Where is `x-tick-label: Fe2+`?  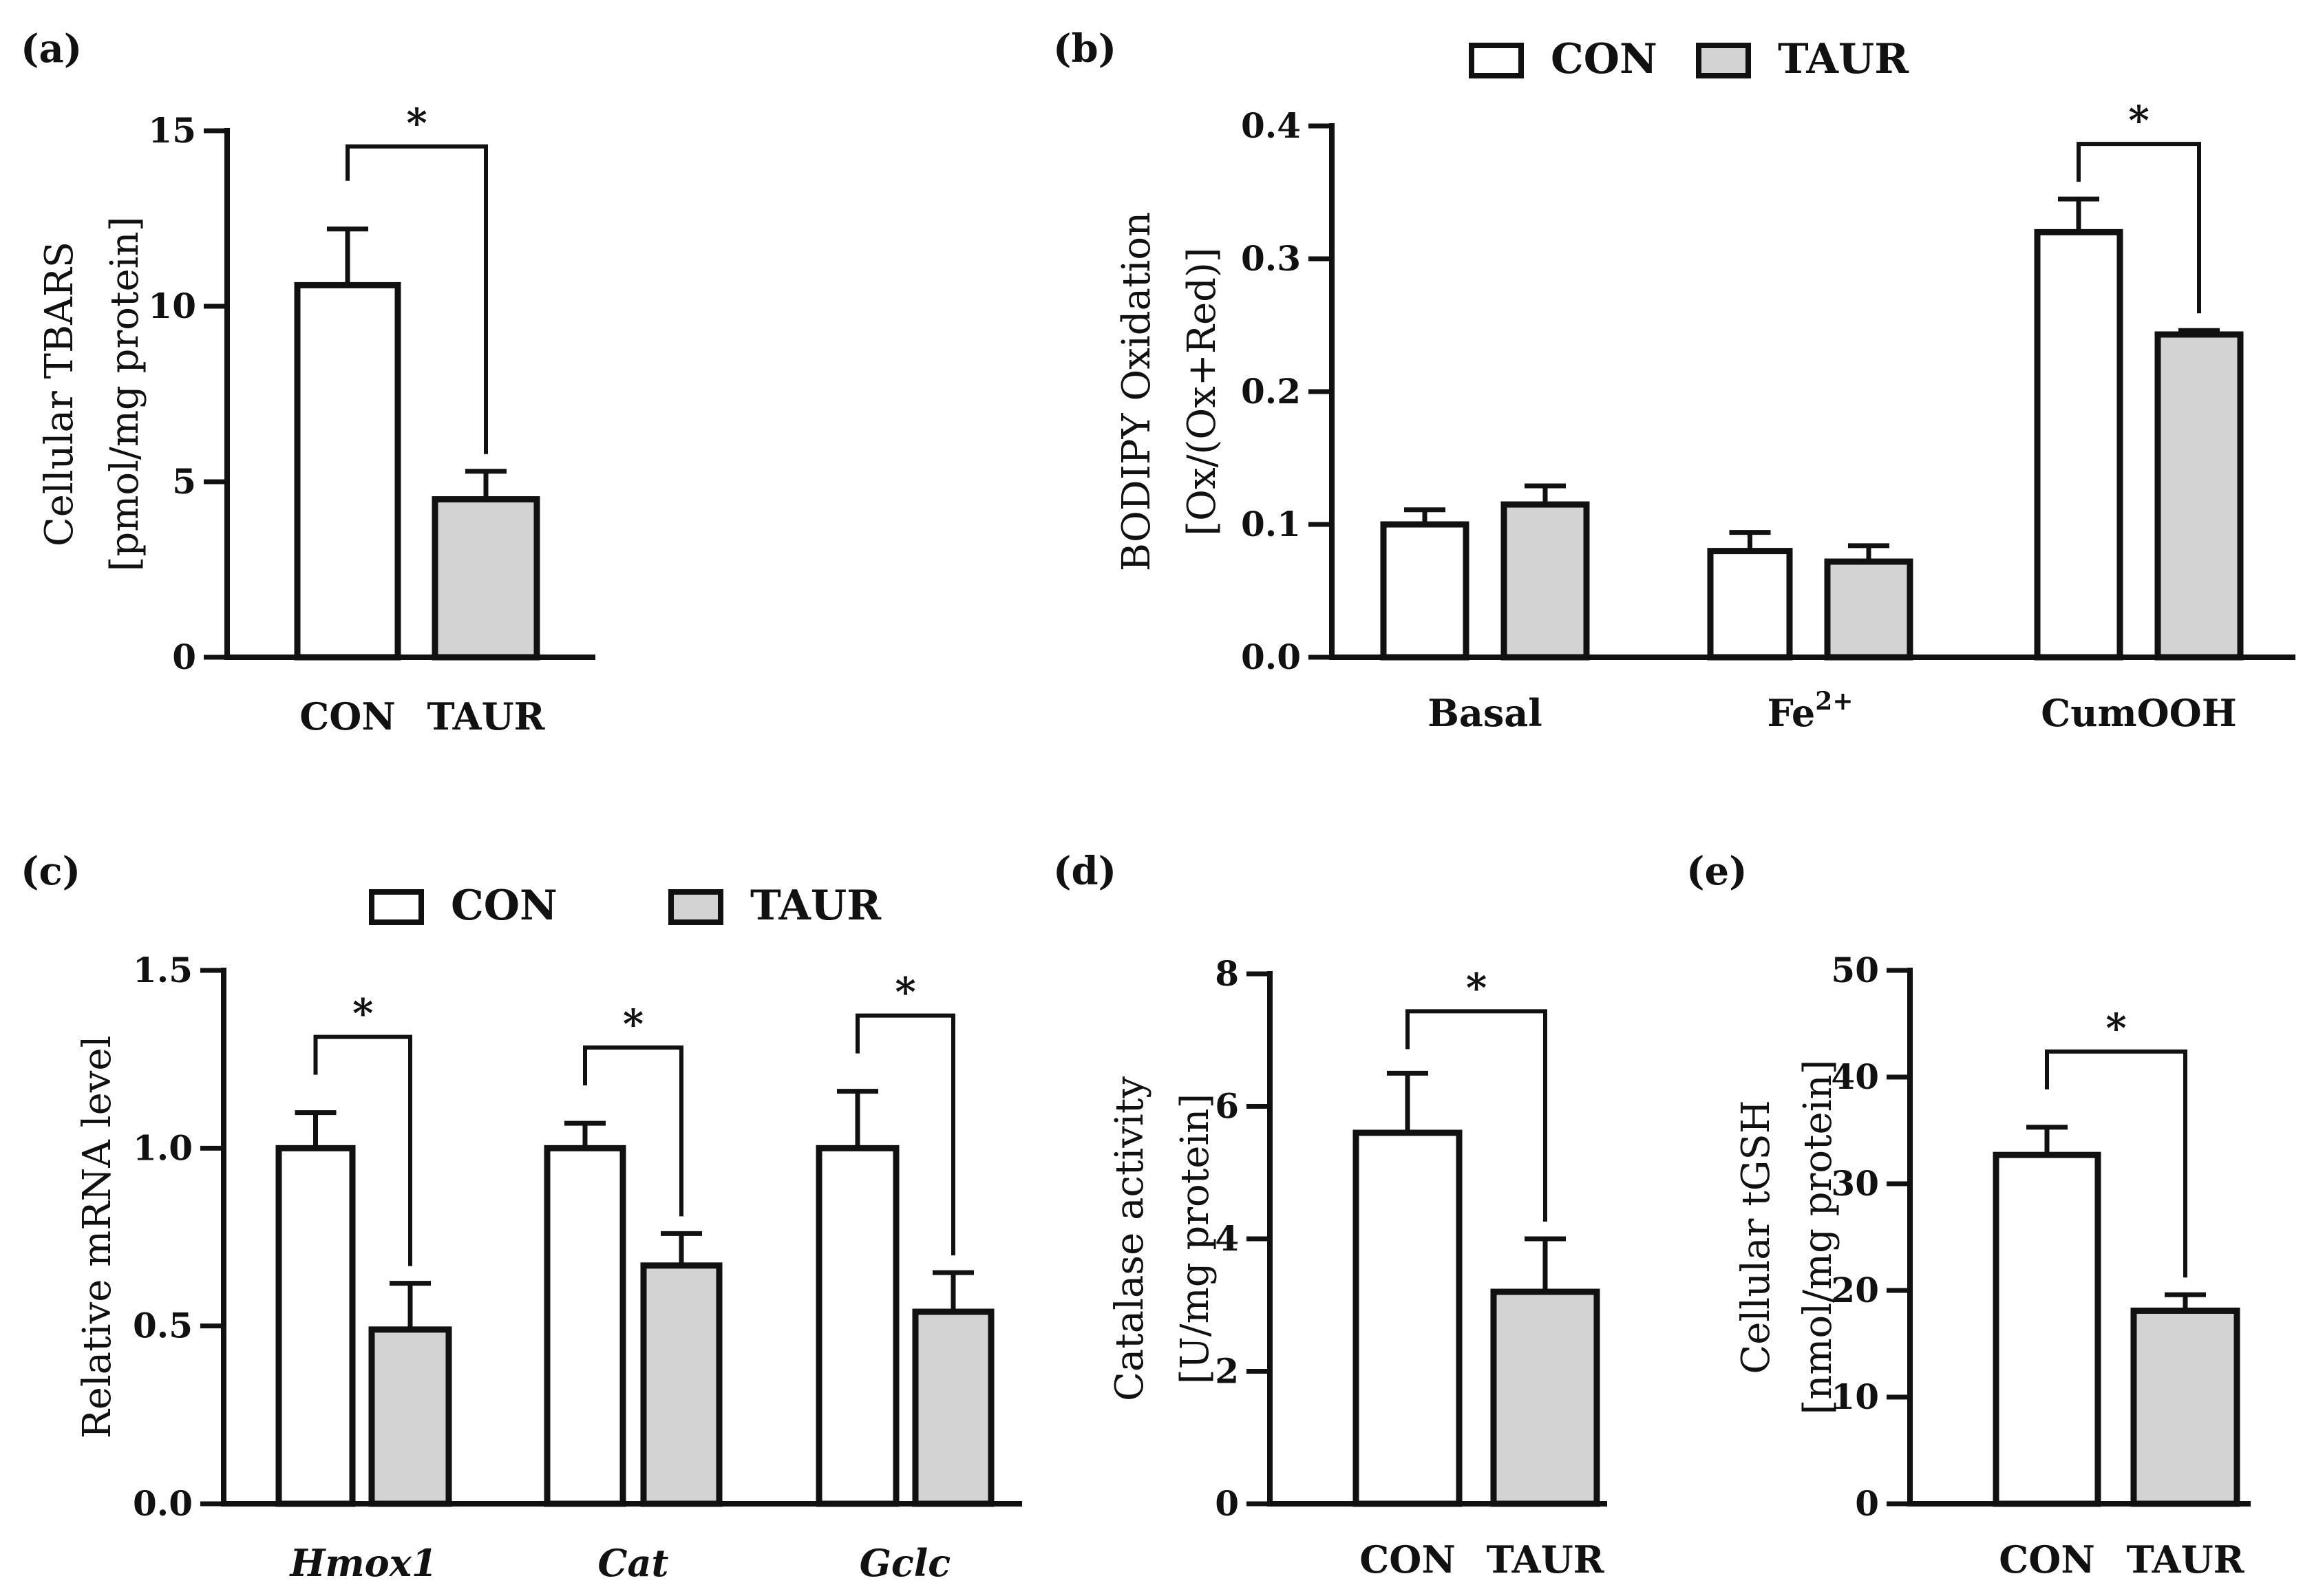
x-tick-label: Fe2+ is located at coordinates (1811, 711).